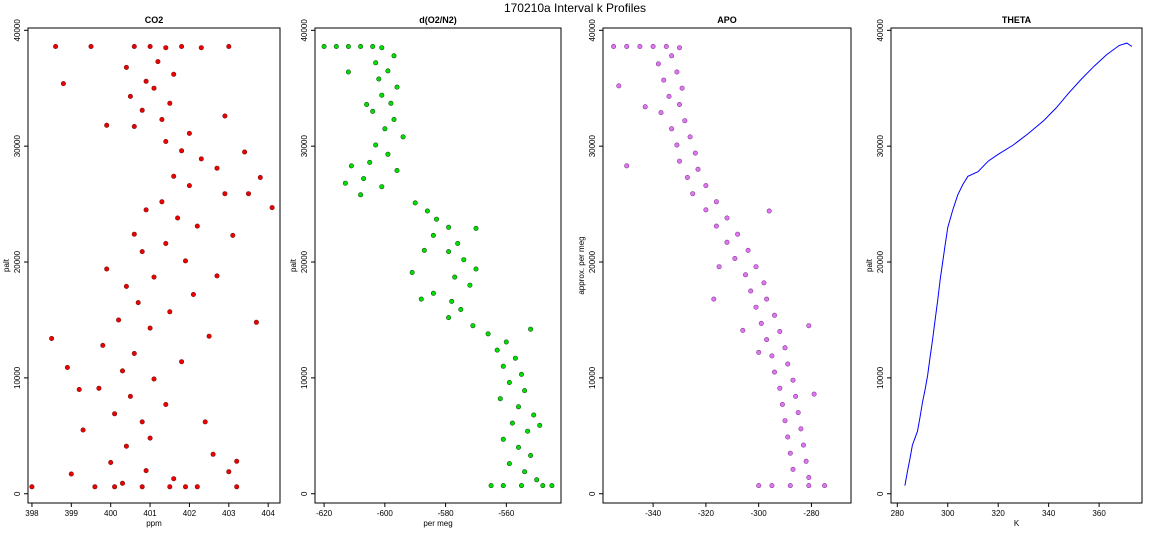 The width and height of the screenshot is (1150, 550). Describe the element at coordinates (948, 513) in the screenshot. I see `x-tick-label: 300` at that location.